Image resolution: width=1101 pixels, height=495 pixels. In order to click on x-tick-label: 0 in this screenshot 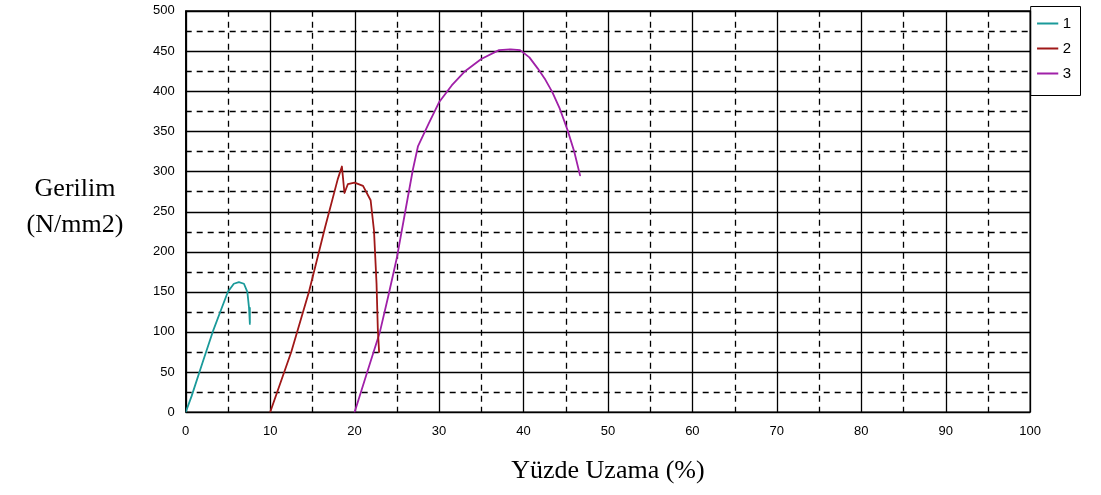, I will do `click(186, 430)`.